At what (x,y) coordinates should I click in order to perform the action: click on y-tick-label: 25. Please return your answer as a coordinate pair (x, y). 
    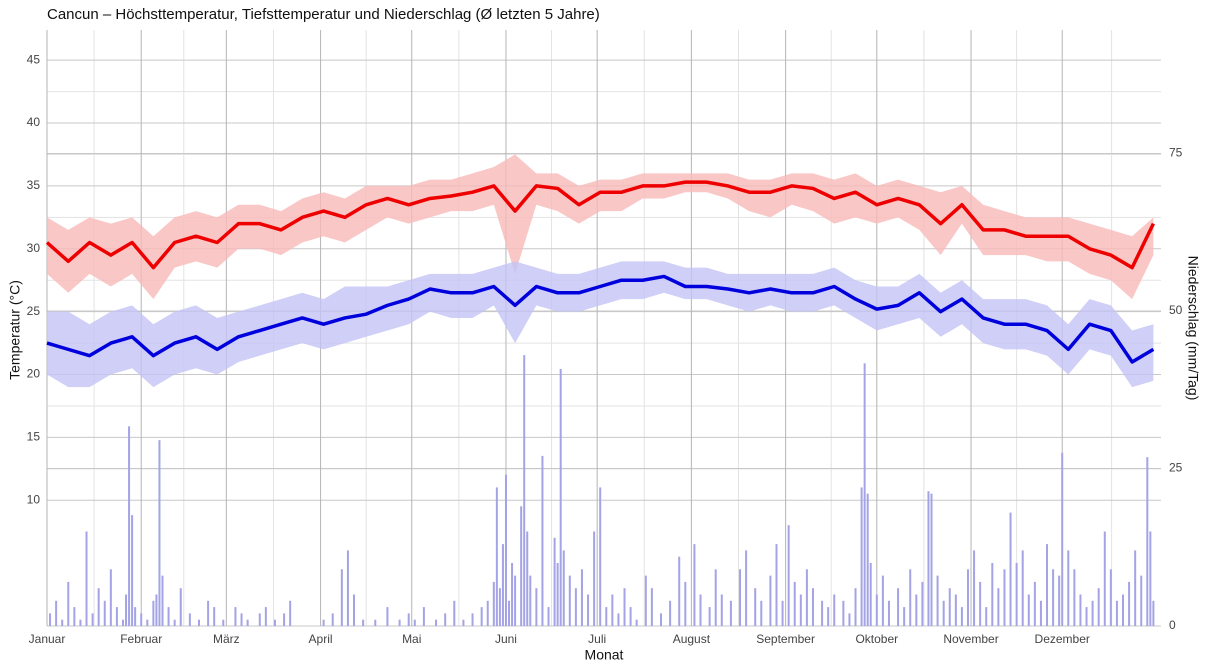
    Looking at the image, I should click on (34, 311).